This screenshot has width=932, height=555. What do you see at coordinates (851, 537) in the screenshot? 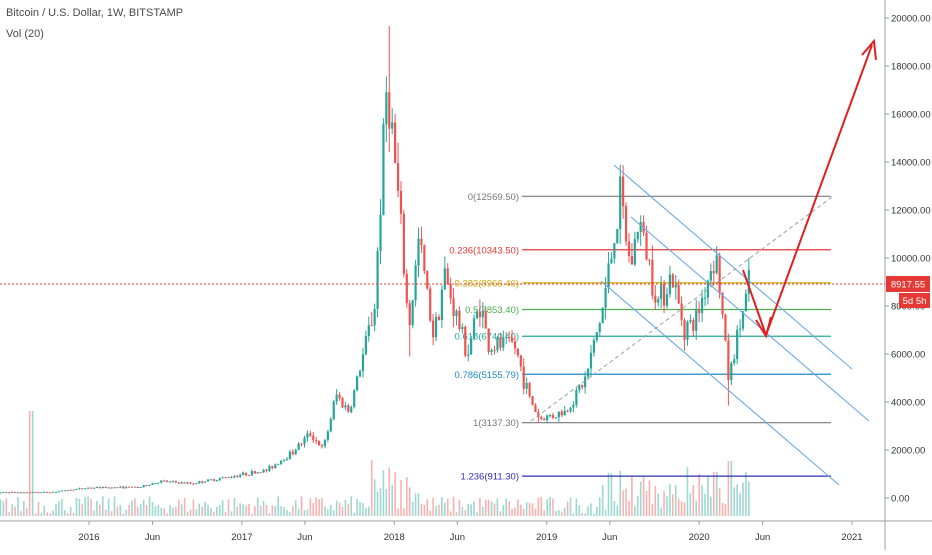
I see `time-tick-label: 2021` at bounding box center [851, 537].